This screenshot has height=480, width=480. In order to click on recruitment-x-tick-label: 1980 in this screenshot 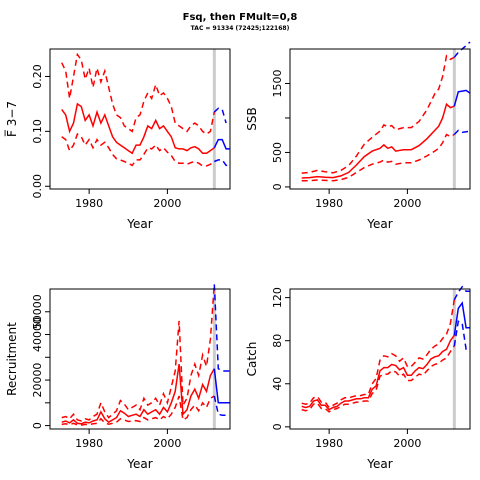, I will do `click(89, 443)`.